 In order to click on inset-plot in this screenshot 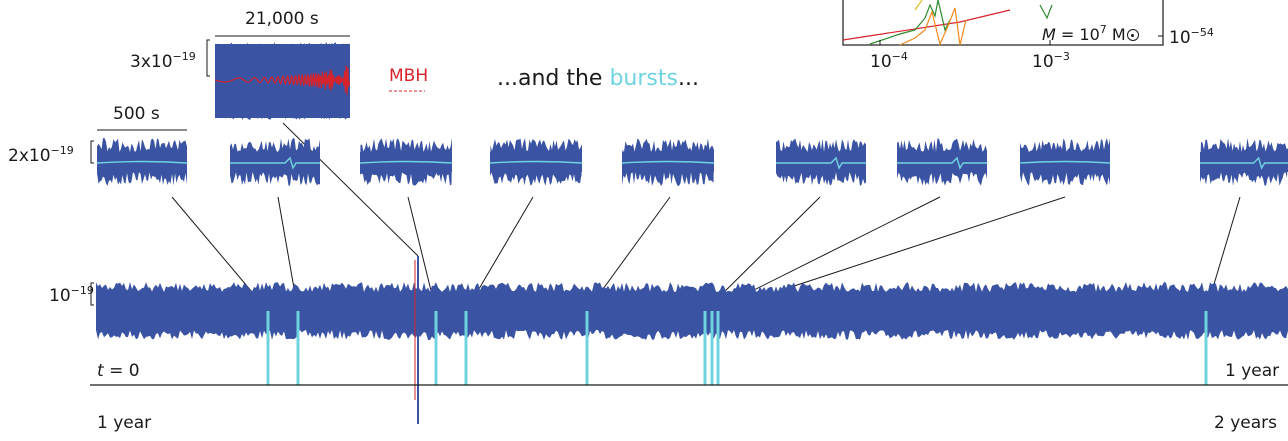, I will do `click(1003, 23)`.